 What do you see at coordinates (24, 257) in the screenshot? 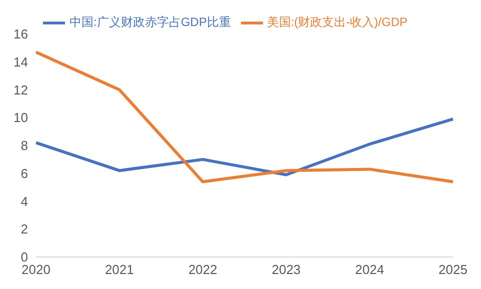
I see `y-tick-label: 0` at bounding box center [24, 257].